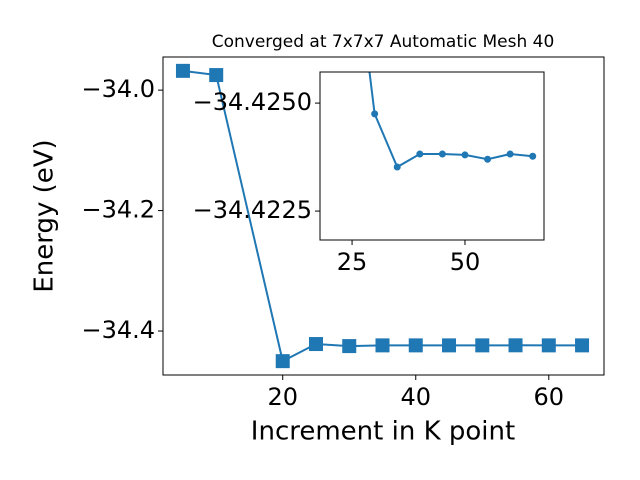  Describe the element at coordinates (118, 330) in the screenshot. I see `y-tick-label: −34.4` at that location.